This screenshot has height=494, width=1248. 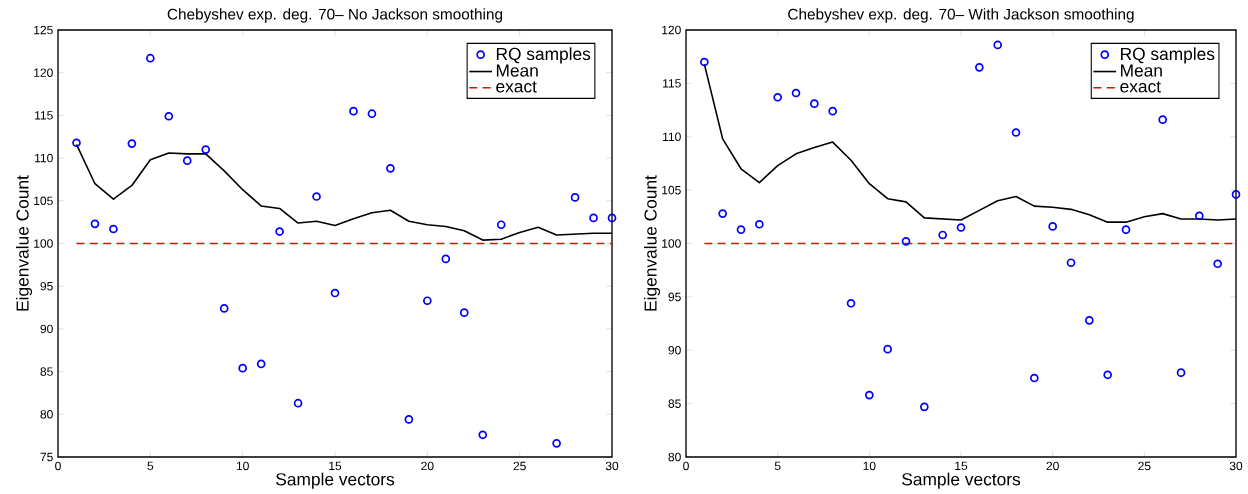 What do you see at coordinates (335, 15) in the screenshot?
I see `chart-title: Chebyshev exp. deg. 70– No Jackson smoothing` at bounding box center [335, 15].